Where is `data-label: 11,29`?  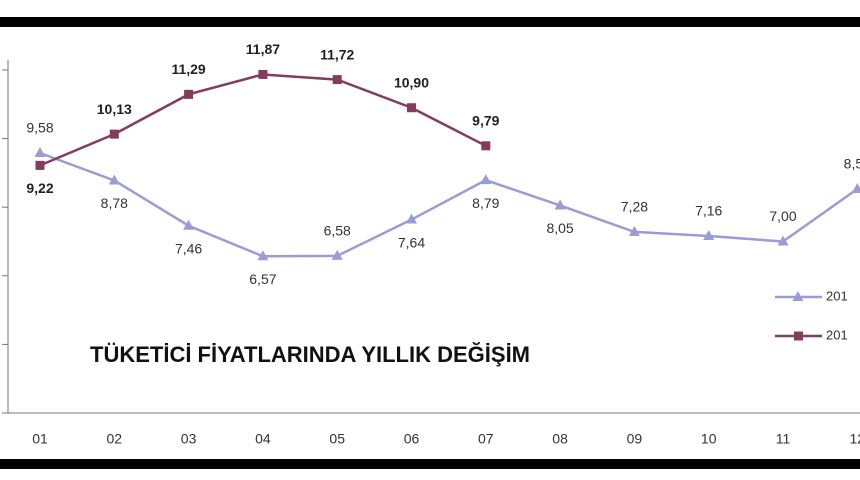 data-label: 11,29 is located at coordinates (188, 69).